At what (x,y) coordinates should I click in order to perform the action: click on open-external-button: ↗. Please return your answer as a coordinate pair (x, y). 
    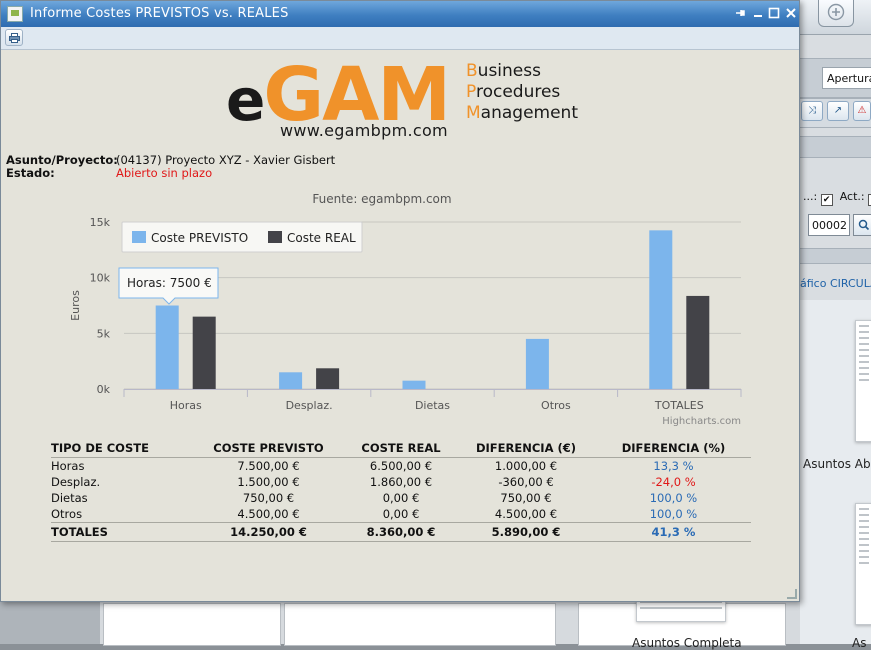
    Looking at the image, I should click on (838, 111).